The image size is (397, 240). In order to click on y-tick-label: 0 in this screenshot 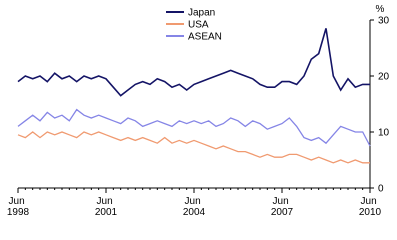, I will do `click(381, 189)`.